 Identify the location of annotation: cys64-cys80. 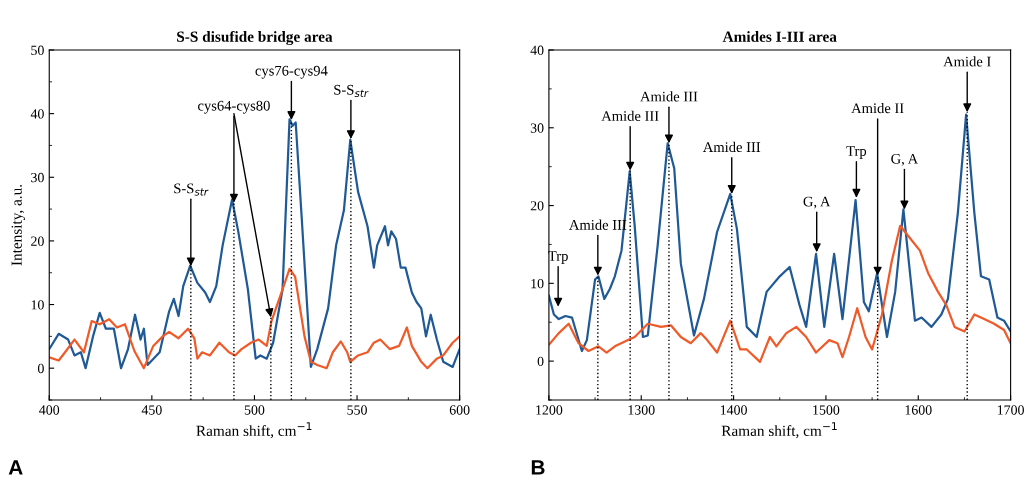
(234, 107).